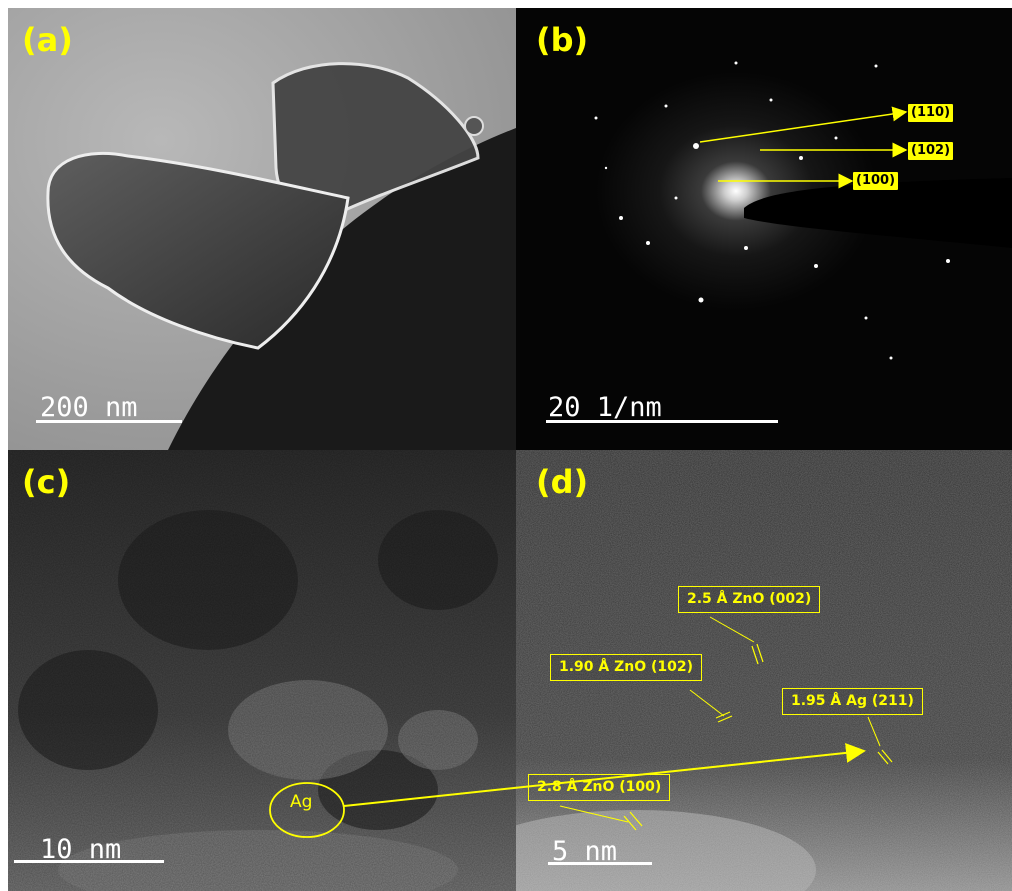  Describe the element at coordinates (301, 802) in the screenshot. I see `ag-particle-label: Ag` at that location.